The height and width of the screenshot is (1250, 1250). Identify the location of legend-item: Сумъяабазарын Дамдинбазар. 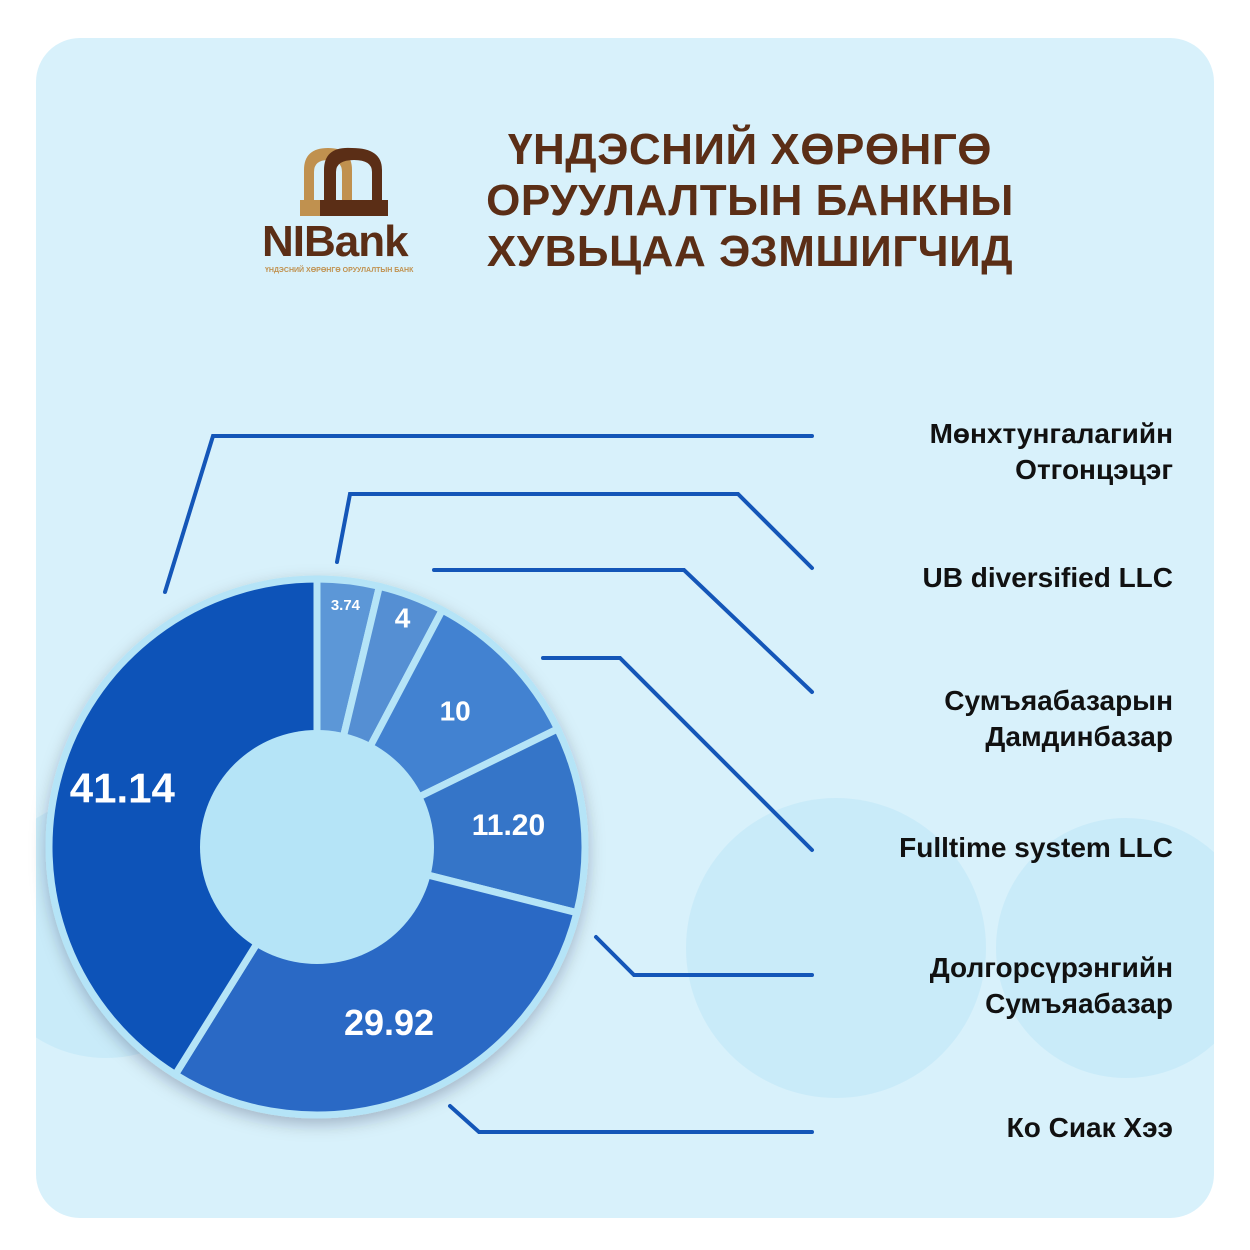
(1058, 719).